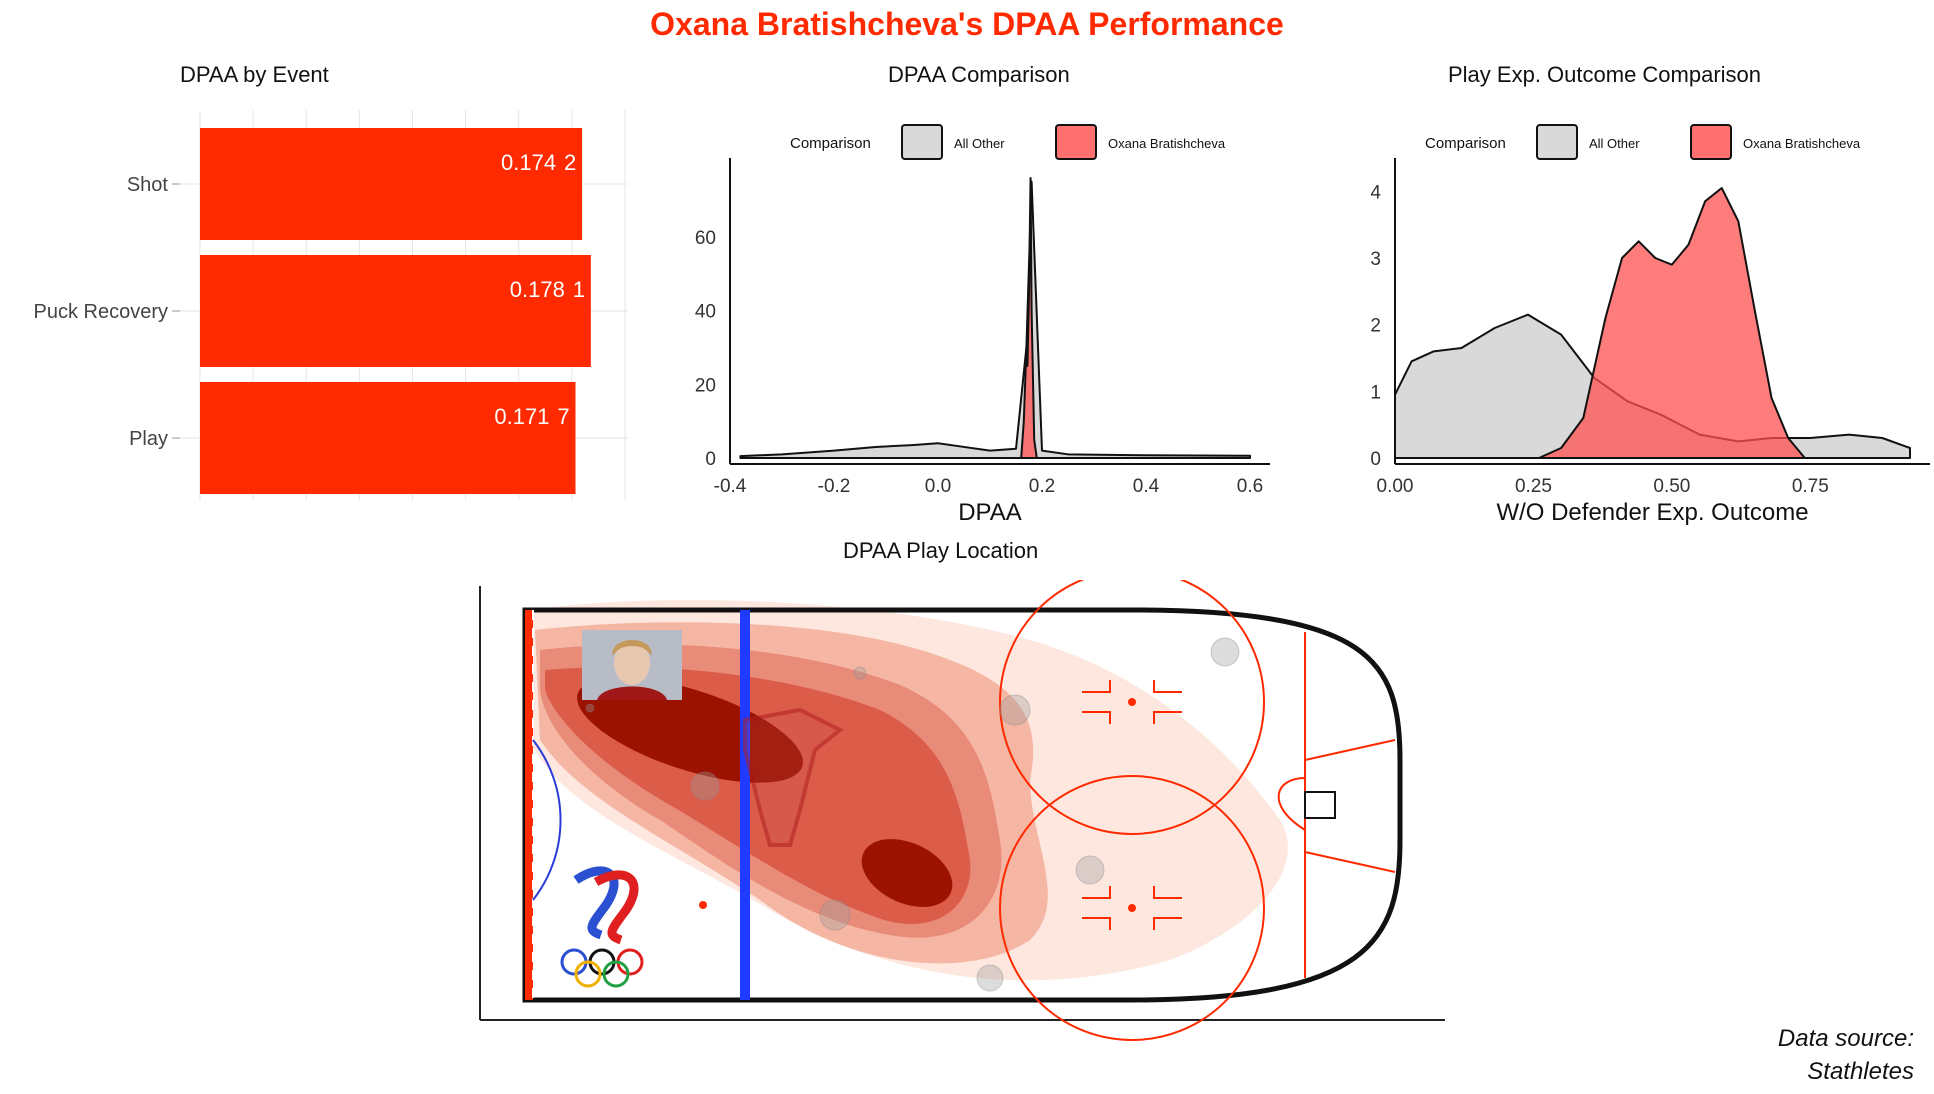  What do you see at coordinates (537, 289) in the screenshot?
I see `bar-value-label: 0.178` at bounding box center [537, 289].